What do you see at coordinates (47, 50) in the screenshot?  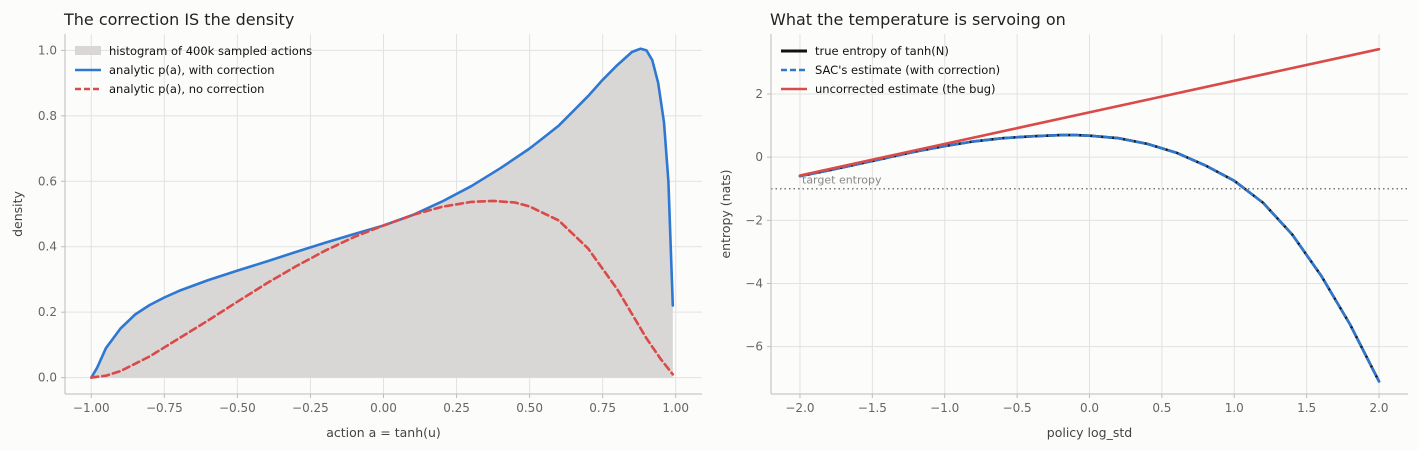 I see `y-tick-label-5: 1.0` at bounding box center [47, 50].